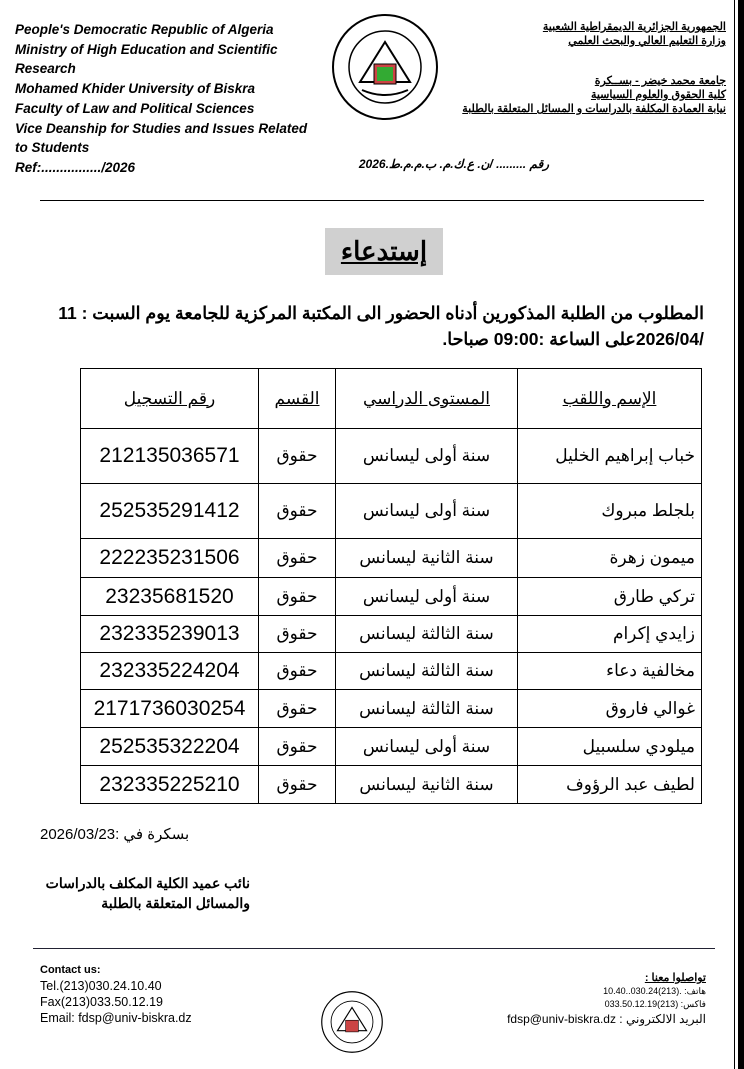 The image size is (744, 1069). What do you see at coordinates (426, 398) in the screenshot?
I see `col-level: المستوى الدراسي` at bounding box center [426, 398].